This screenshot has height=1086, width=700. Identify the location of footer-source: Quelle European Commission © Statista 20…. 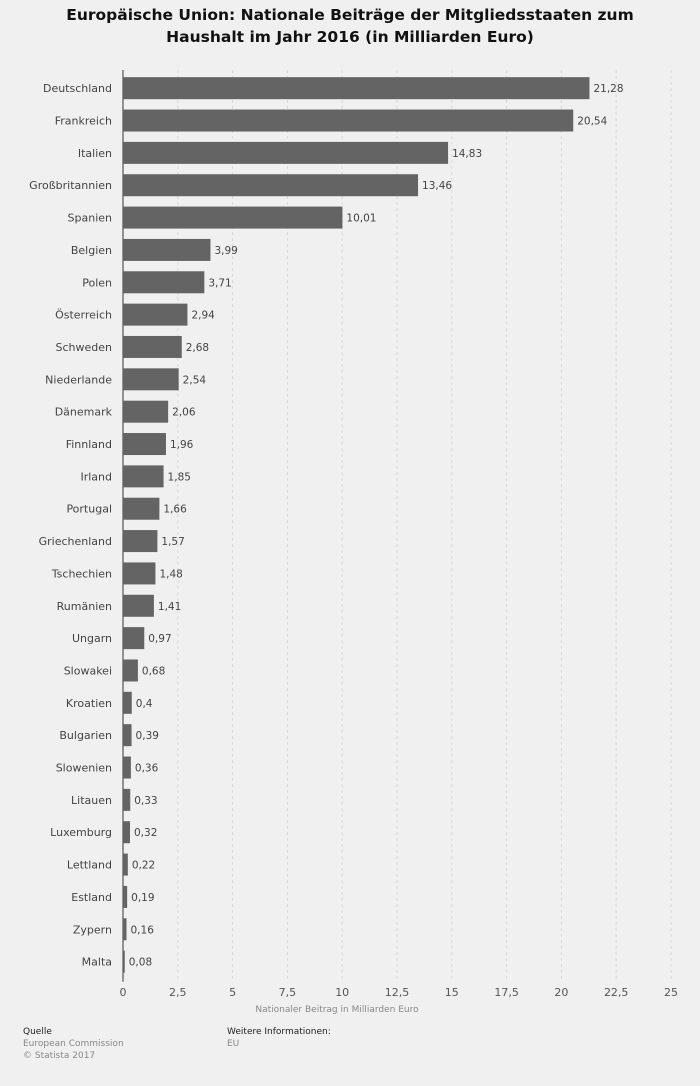
(73, 1044).